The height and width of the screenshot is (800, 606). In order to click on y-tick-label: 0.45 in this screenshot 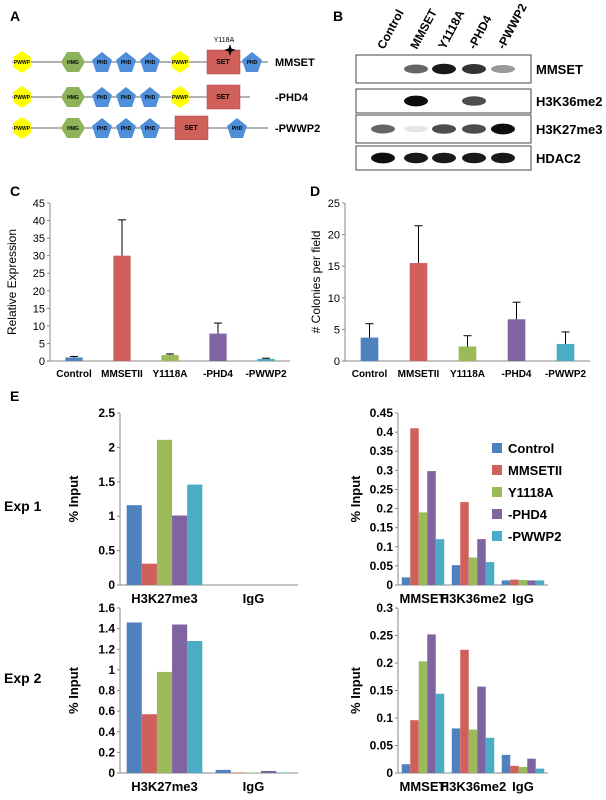, I will do `click(382, 413)`.